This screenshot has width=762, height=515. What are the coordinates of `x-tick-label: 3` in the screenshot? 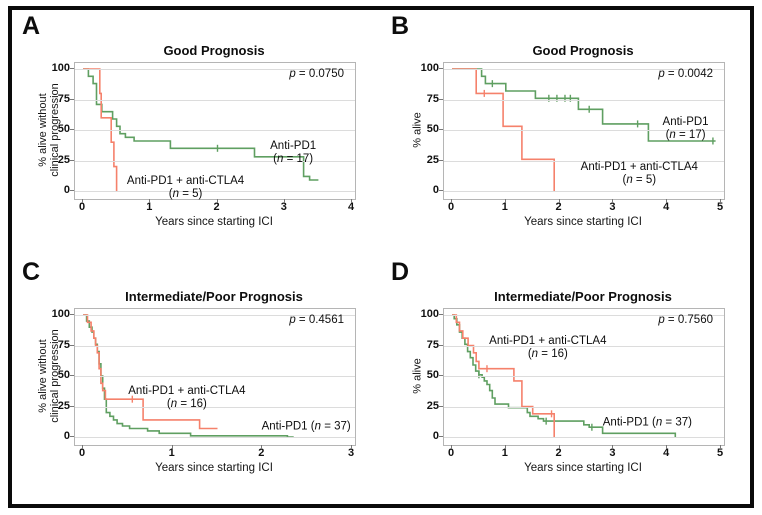 It's located at (612, 453).